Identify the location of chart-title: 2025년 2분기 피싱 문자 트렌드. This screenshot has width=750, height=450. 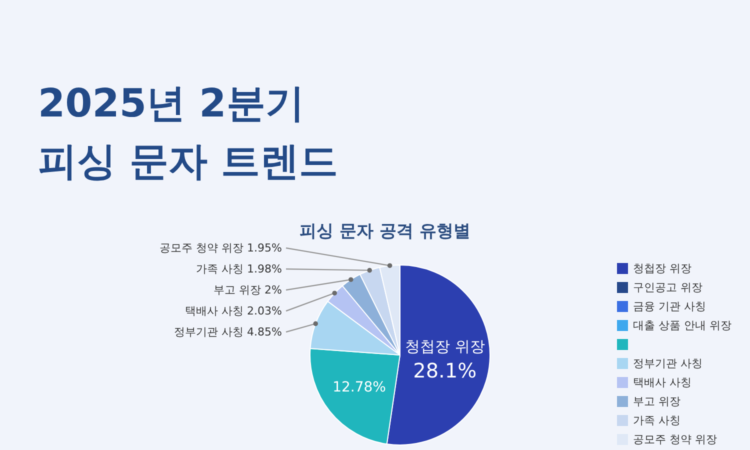
(188, 133).